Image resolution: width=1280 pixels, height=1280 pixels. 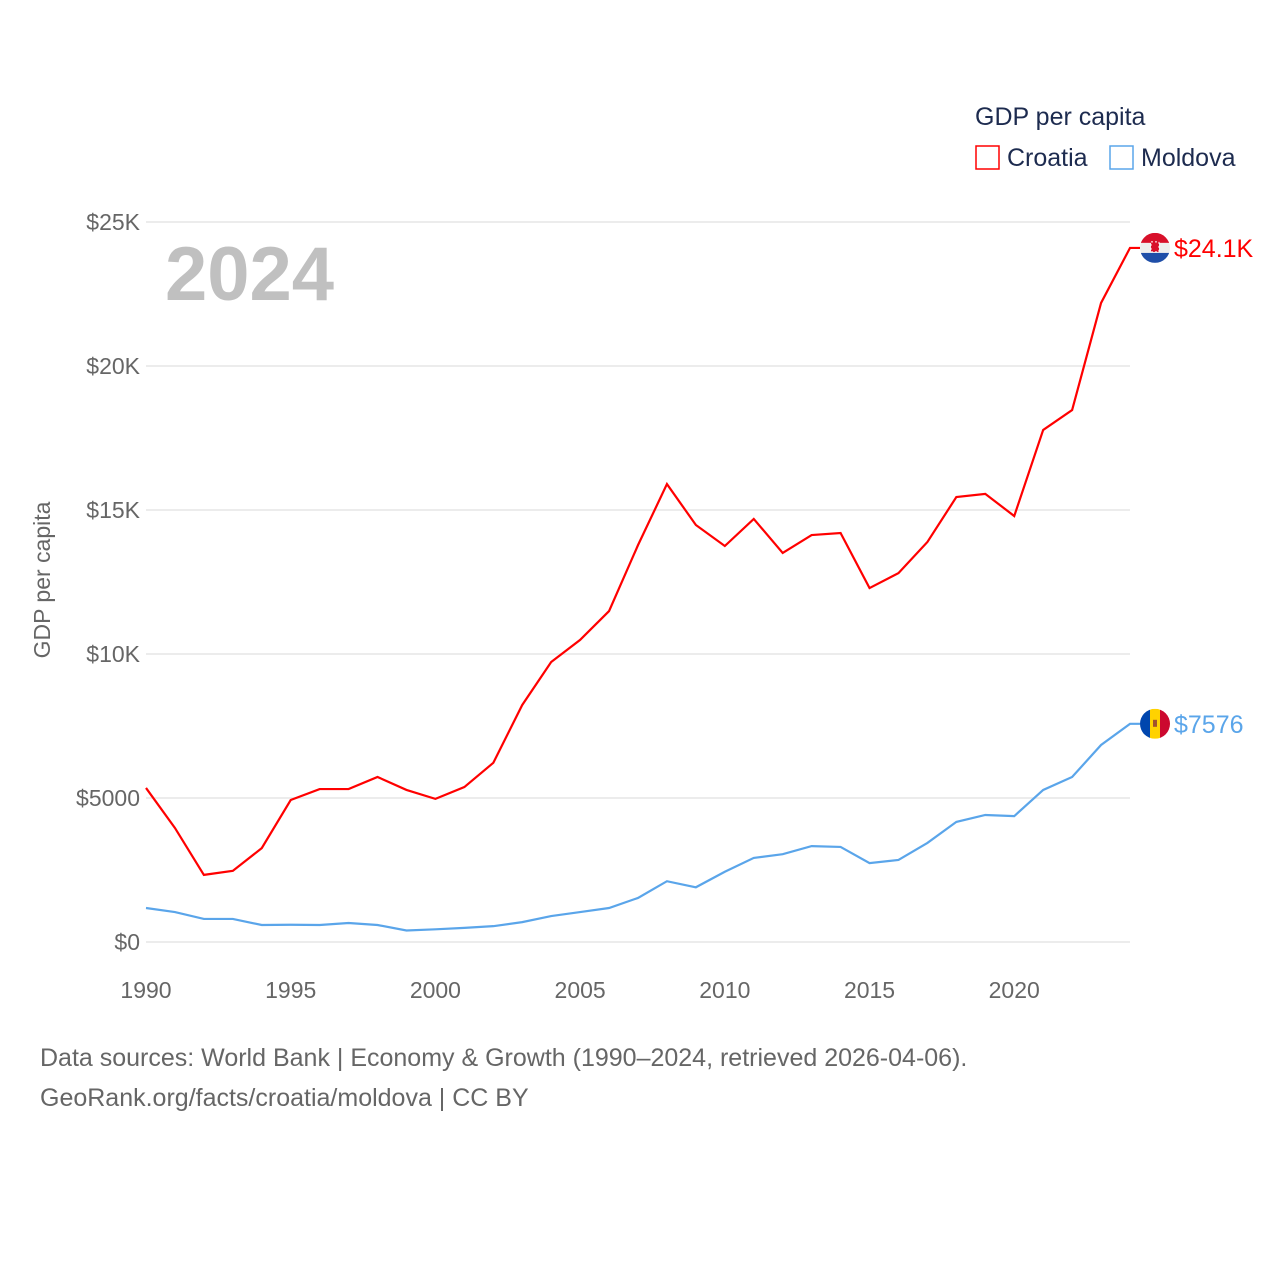 What do you see at coordinates (1155, 247) in the screenshot?
I see `croatia-flag-icon` at bounding box center [1155, 247].